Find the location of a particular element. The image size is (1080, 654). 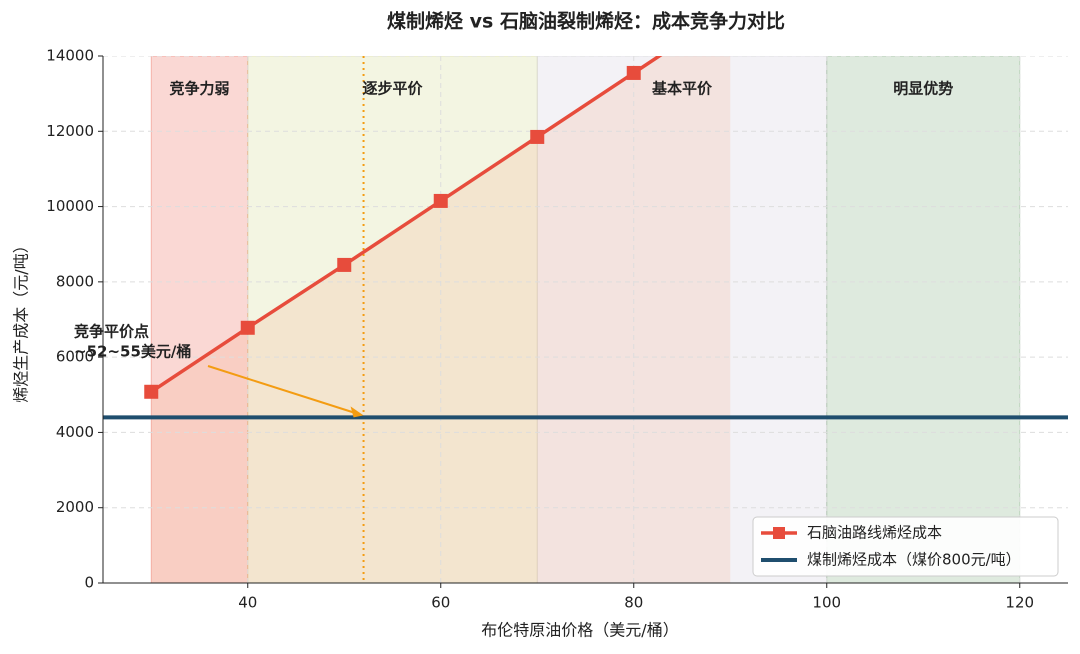

x-tick-label: 80 is located at coordinates (633, 603).